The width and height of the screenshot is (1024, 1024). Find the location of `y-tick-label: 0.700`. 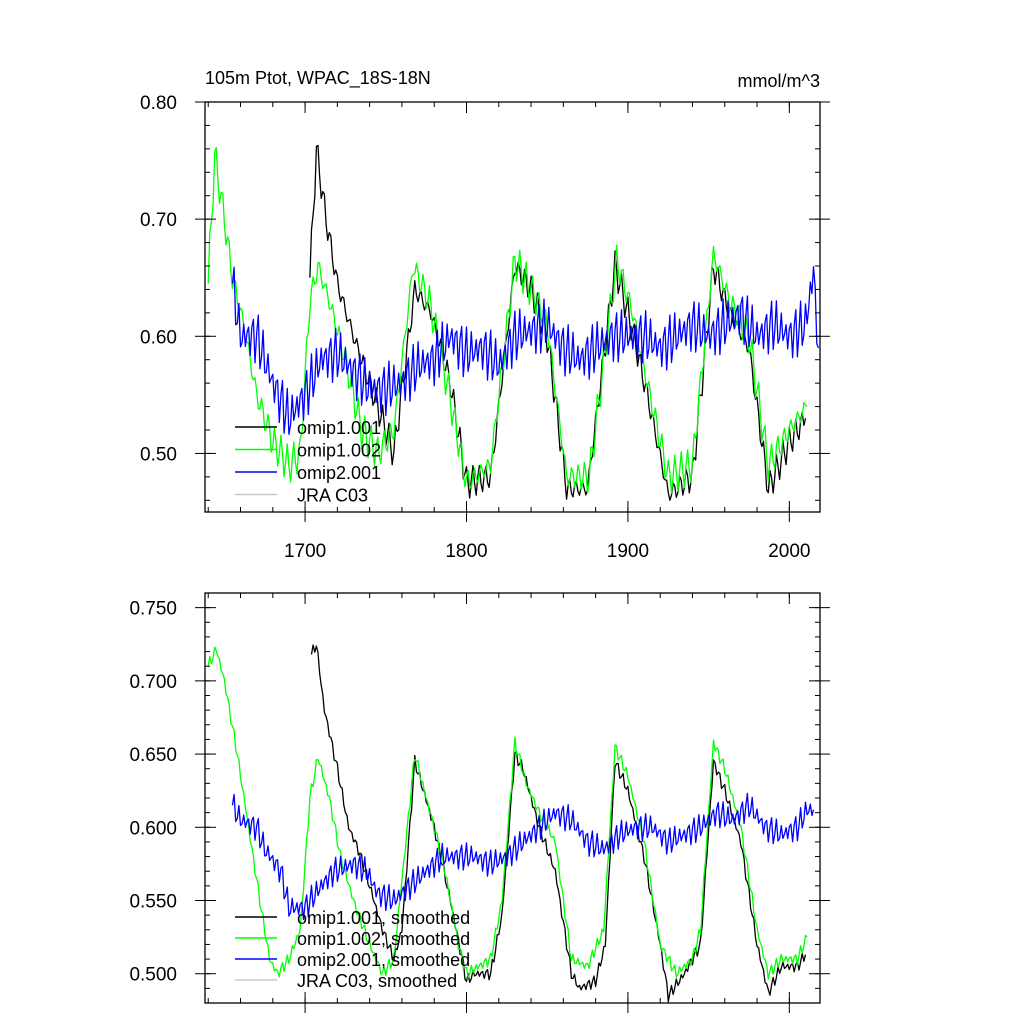

y-tick-label: 0.700 is located at coordinates (153, 682).